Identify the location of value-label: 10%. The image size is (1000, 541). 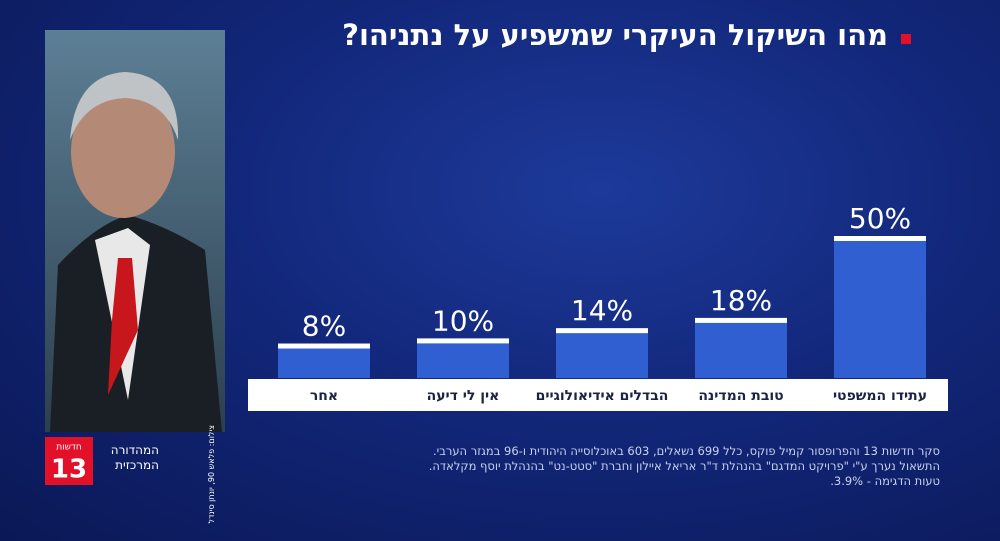
(463, 320).